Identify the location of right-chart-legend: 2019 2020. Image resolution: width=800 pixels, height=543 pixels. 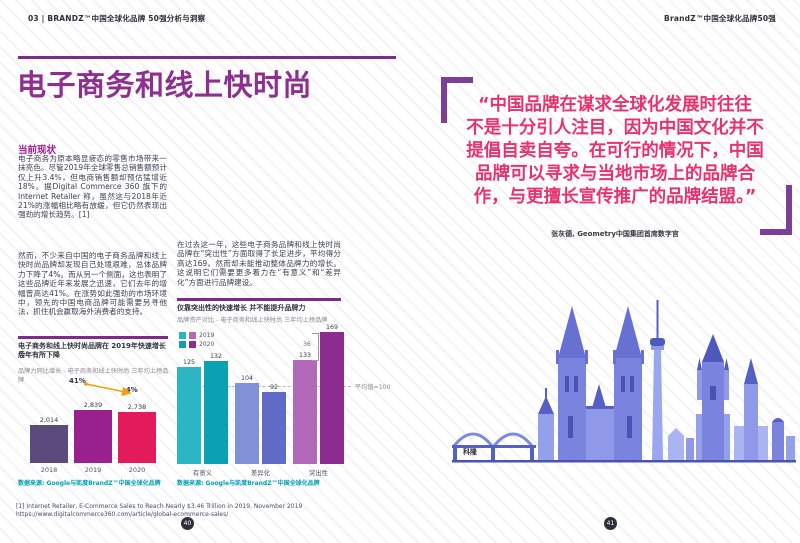
(196, 341).